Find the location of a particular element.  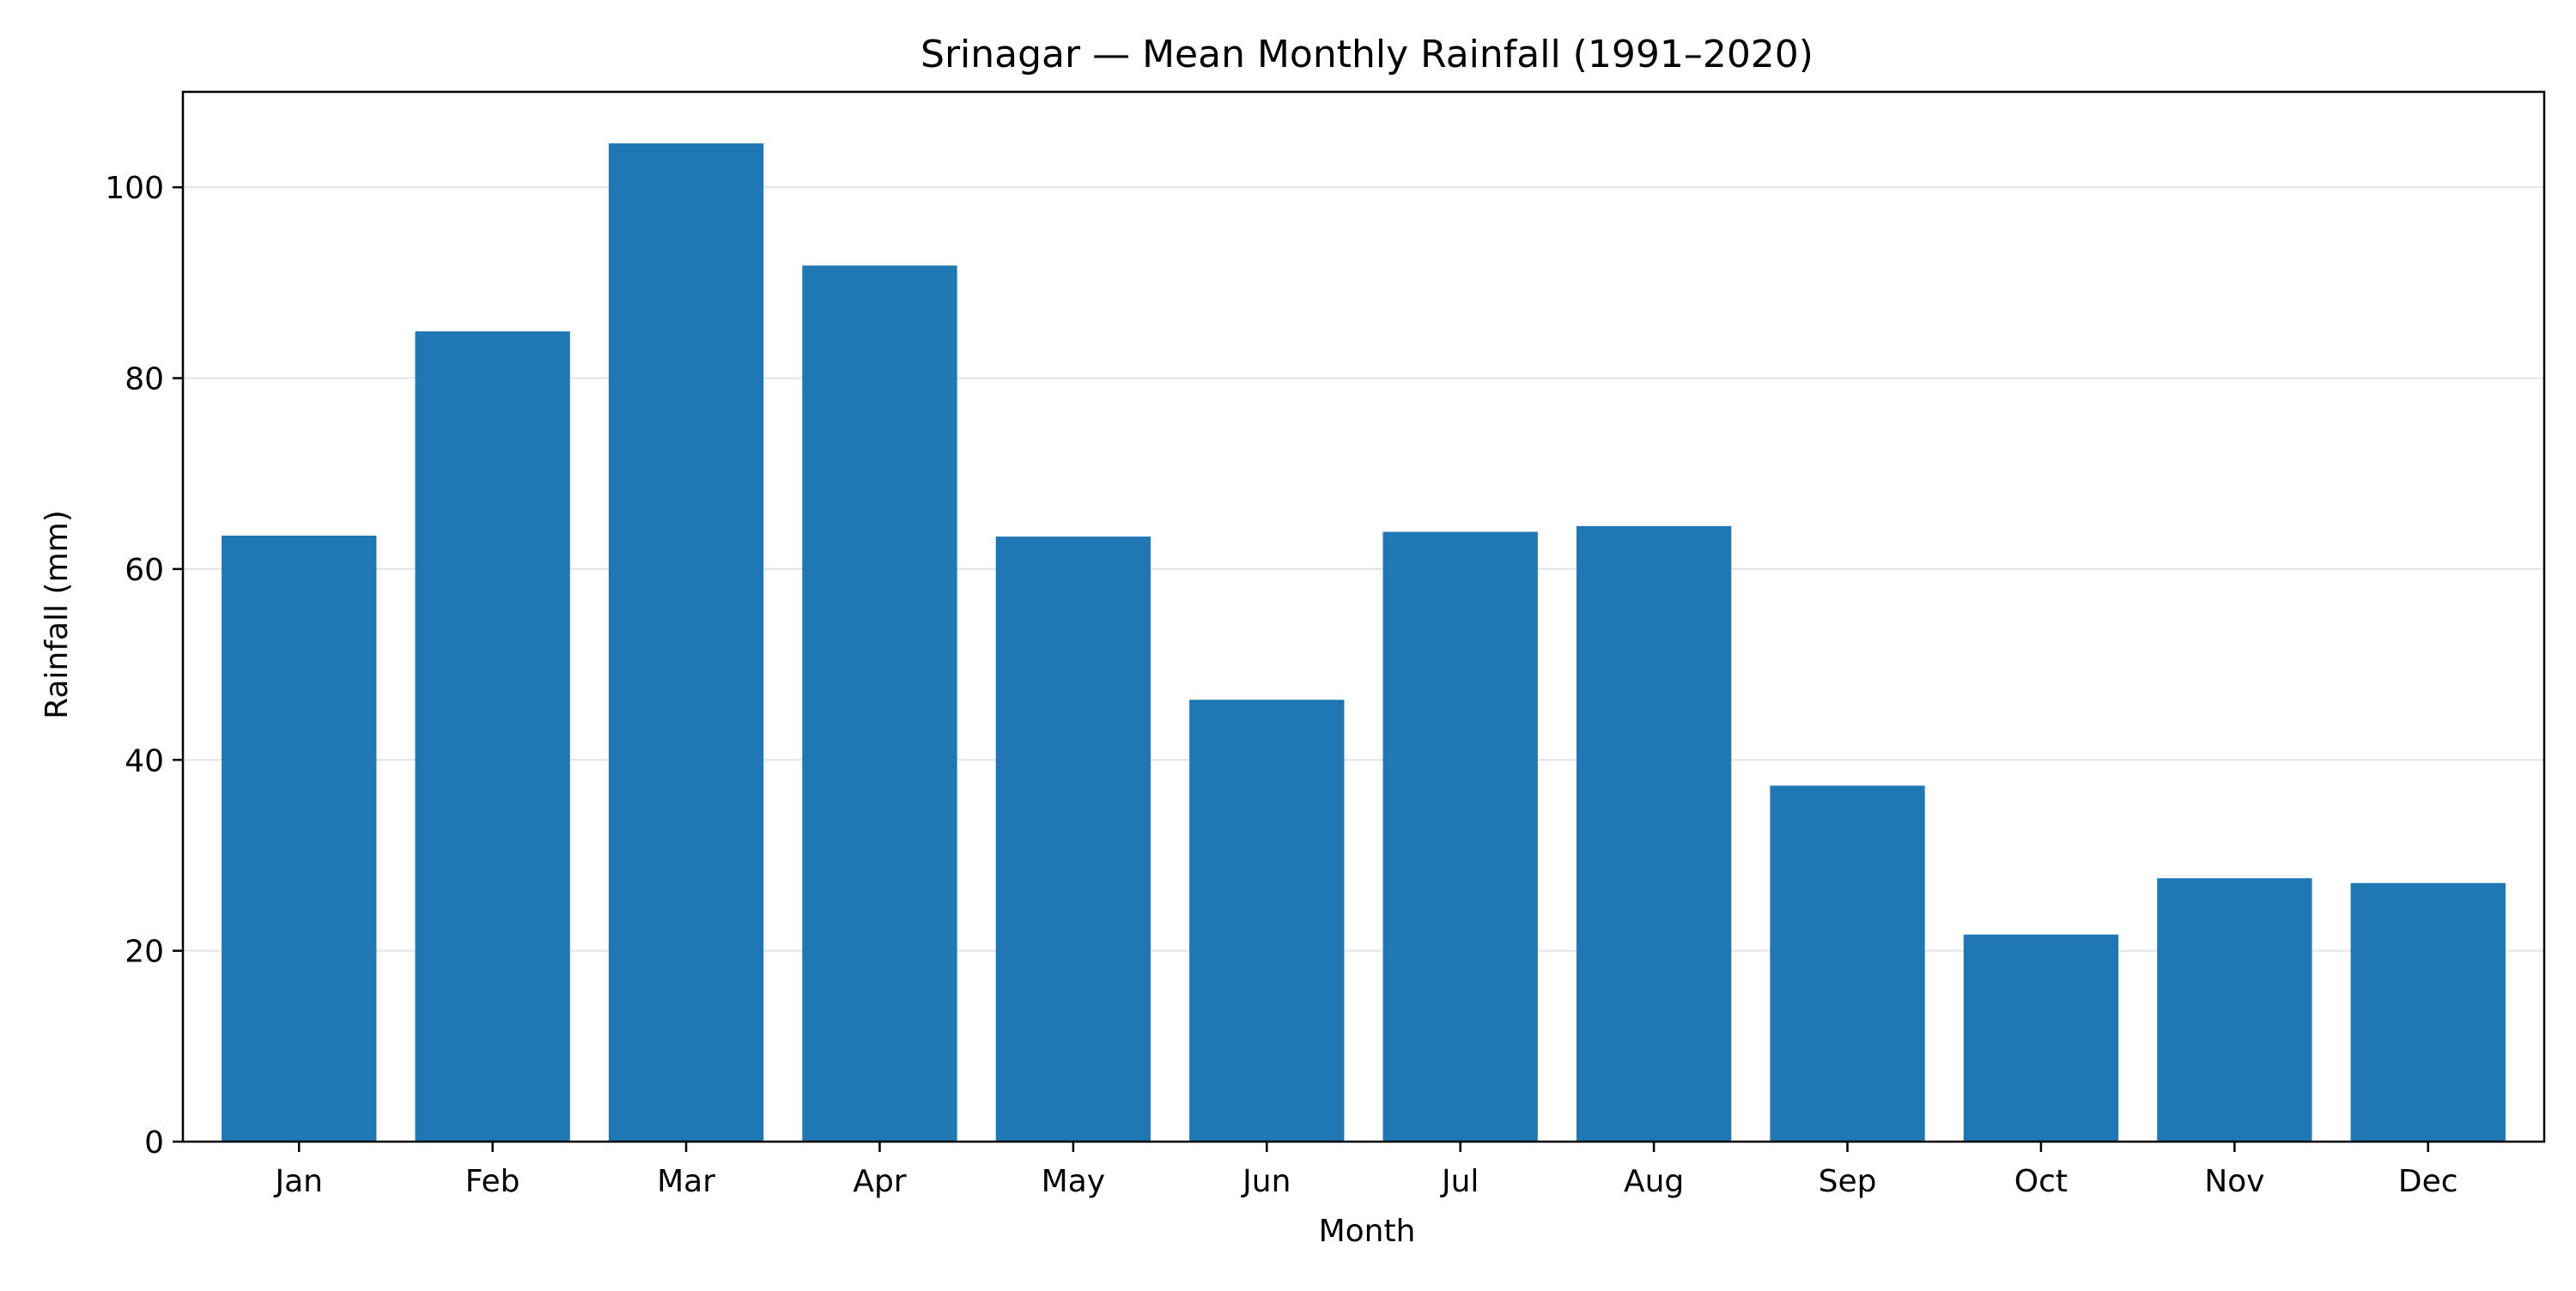

x-tick-label: Jun is located at coordinates (1266, 1182).